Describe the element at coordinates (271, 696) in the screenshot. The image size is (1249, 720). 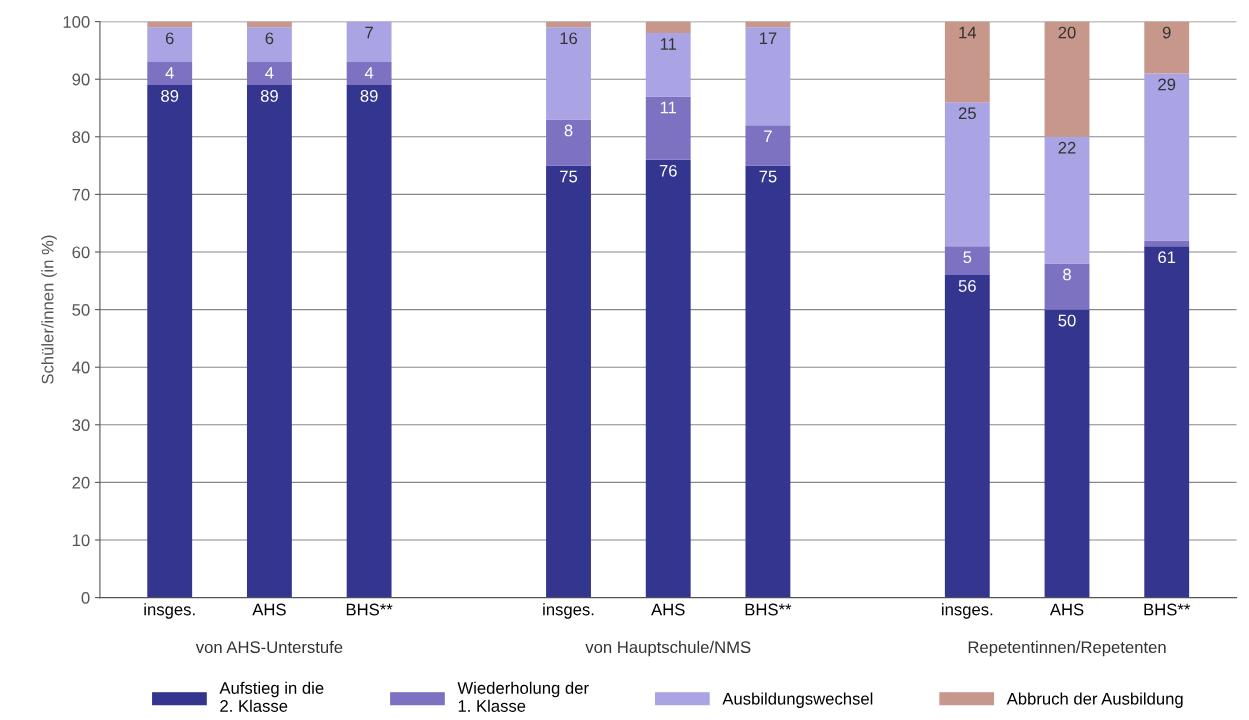
I see `legend-label: Aufstieg in die 2. Klasse` at that location.